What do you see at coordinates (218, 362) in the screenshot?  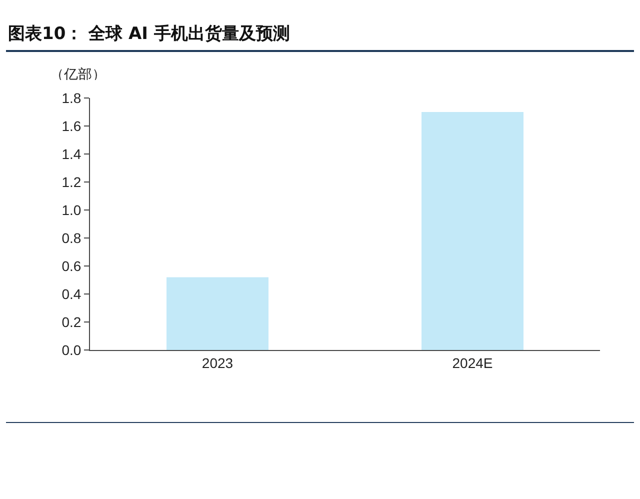 I see `x-tick-label: 2023` at bounding box center [218, 362].